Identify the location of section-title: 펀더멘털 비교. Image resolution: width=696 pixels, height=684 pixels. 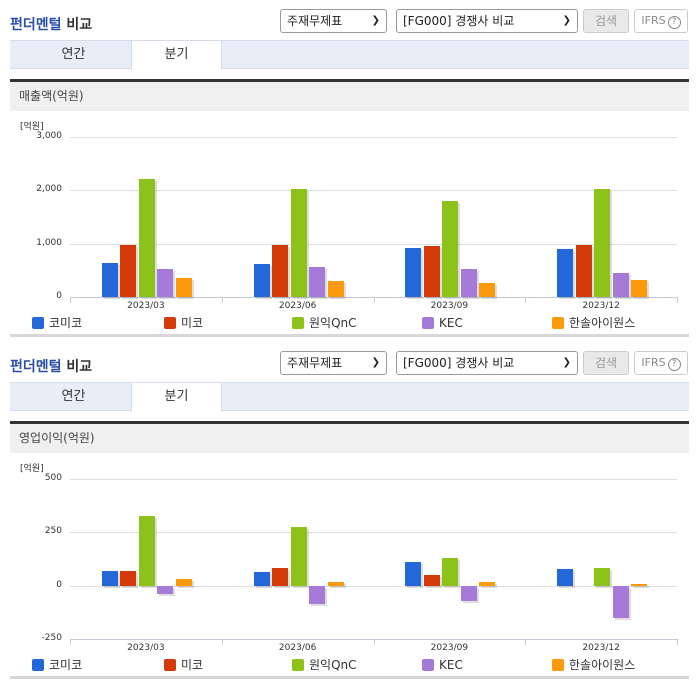
(51, 366).